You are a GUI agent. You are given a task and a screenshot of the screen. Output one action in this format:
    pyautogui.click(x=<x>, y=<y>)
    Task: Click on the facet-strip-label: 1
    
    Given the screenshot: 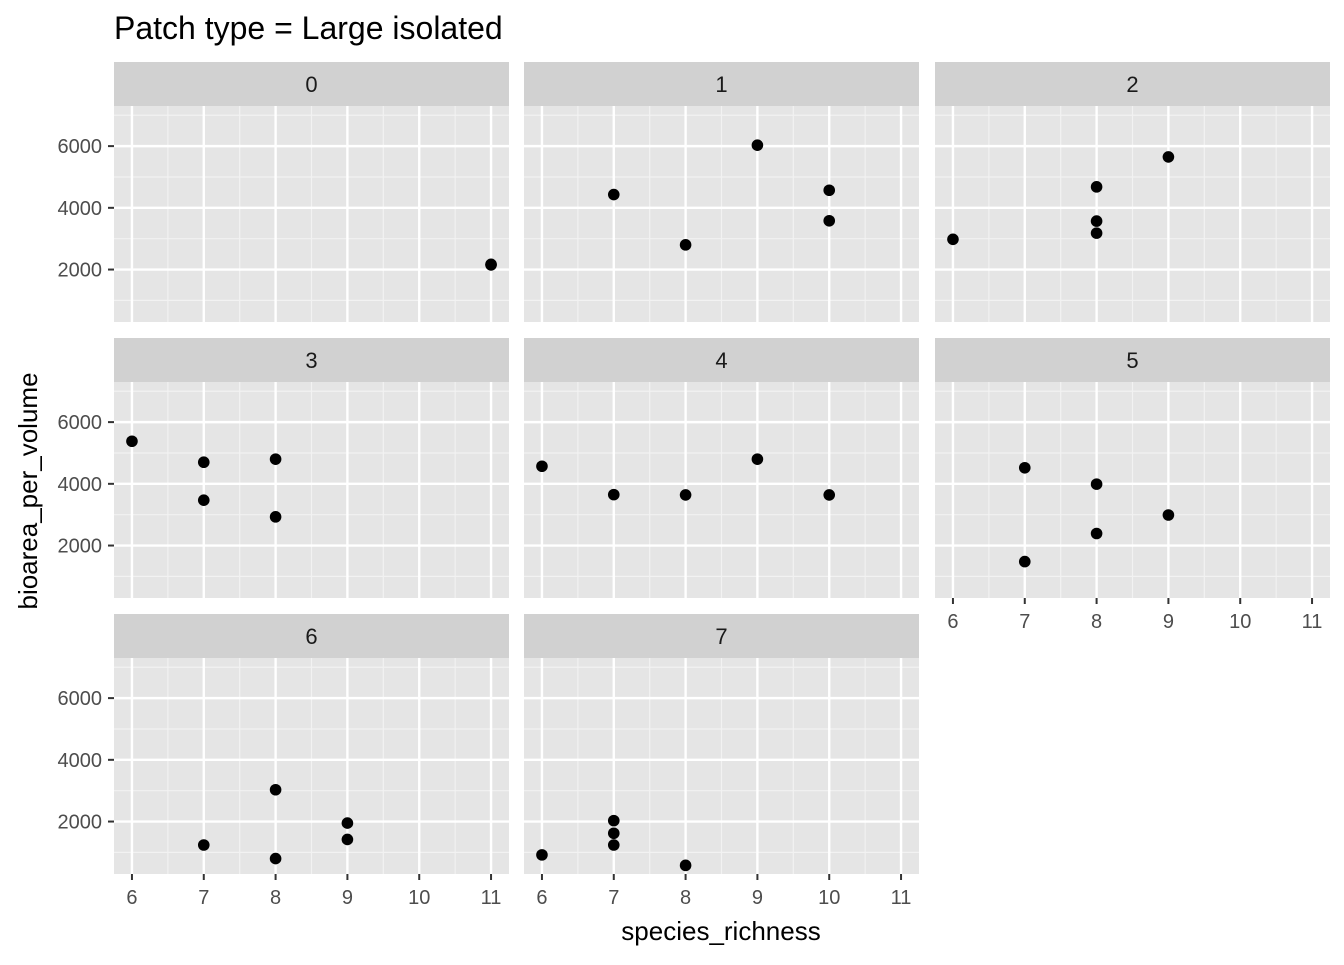 What is the action you would take?
    pyautogui.click(x=721, y=84)
    